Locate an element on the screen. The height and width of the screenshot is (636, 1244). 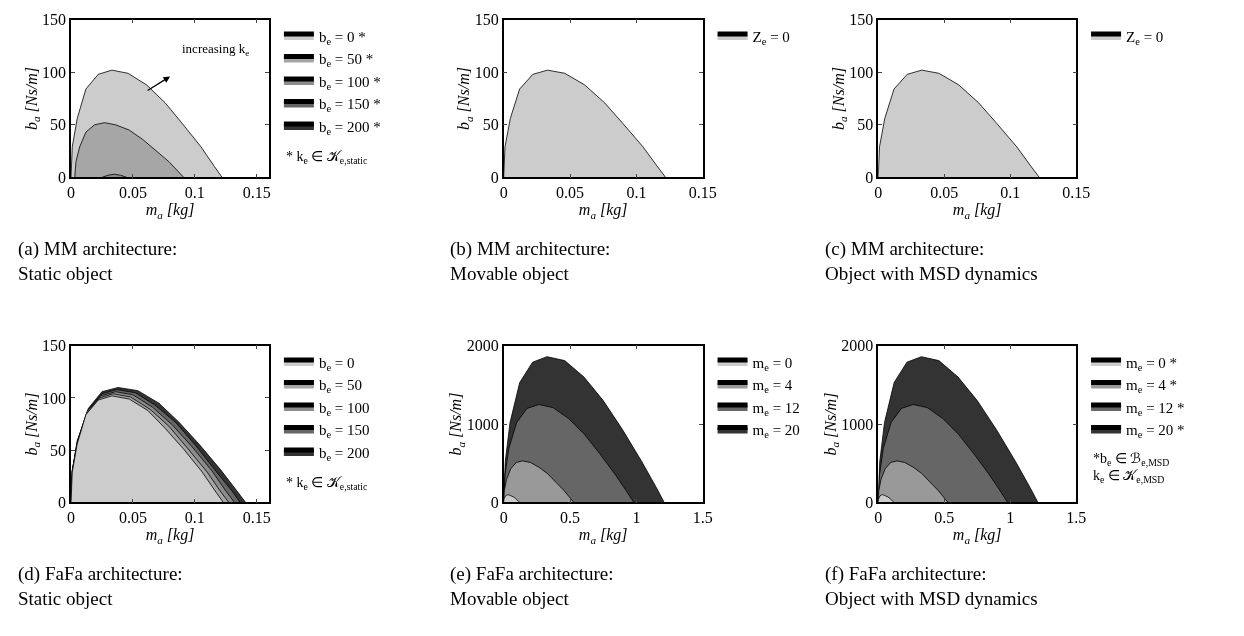
legend-label: m$_{e}$ = 0 is located at coordinates (772, 363).